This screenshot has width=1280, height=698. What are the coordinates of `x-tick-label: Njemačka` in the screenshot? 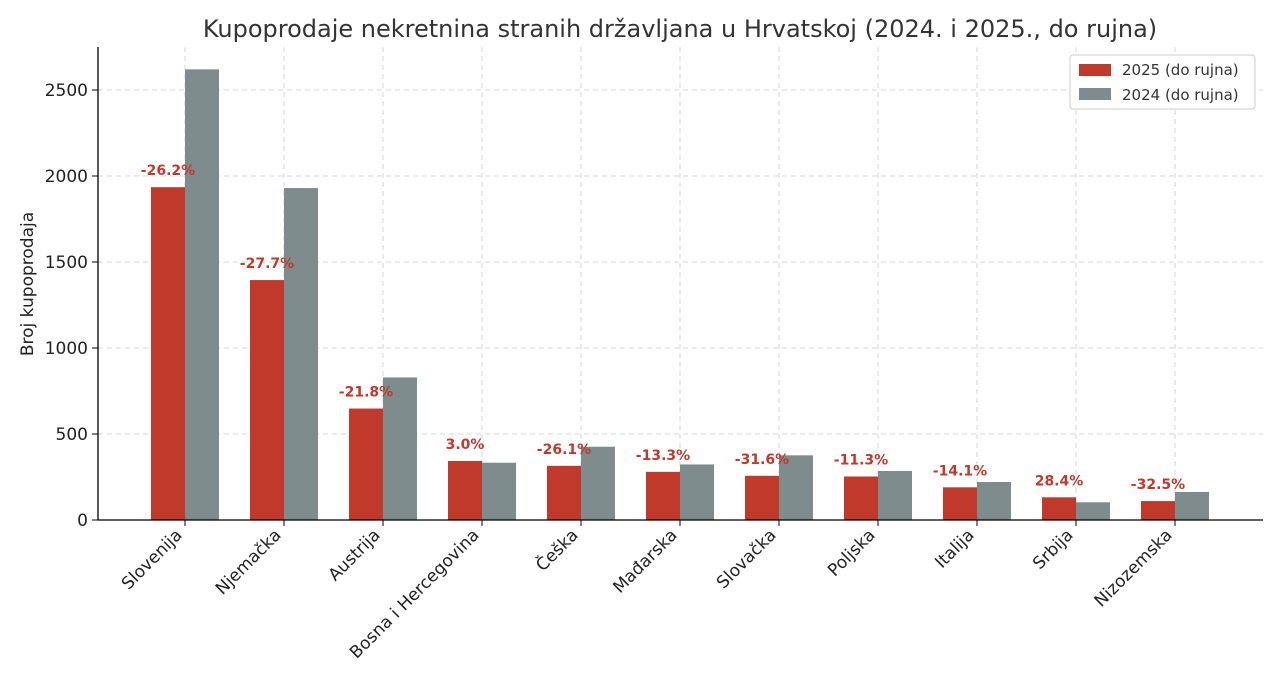 It's located at (249, 562).